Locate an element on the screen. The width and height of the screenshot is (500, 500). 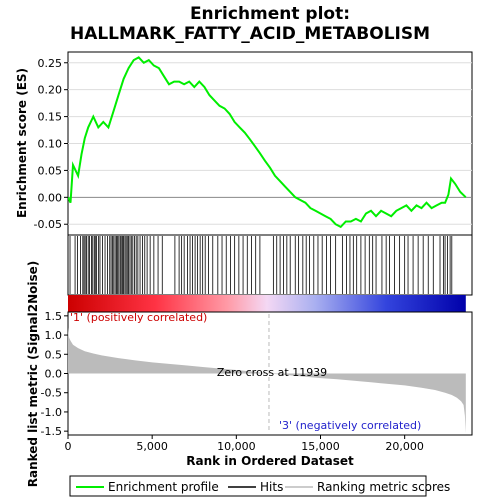
chart-title-line2: HALLMARK_FATTY_ACID_METABOLISM is located at coordinates (250, 34).